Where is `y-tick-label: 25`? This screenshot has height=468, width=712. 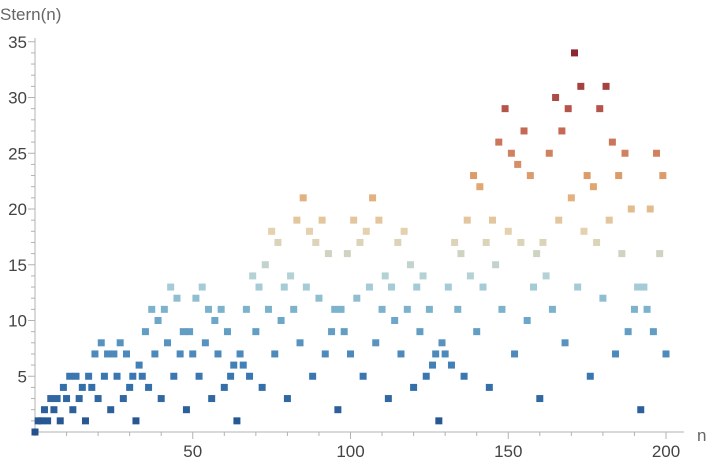 y-tick-label: 25 is located at coordinates (17, 153).